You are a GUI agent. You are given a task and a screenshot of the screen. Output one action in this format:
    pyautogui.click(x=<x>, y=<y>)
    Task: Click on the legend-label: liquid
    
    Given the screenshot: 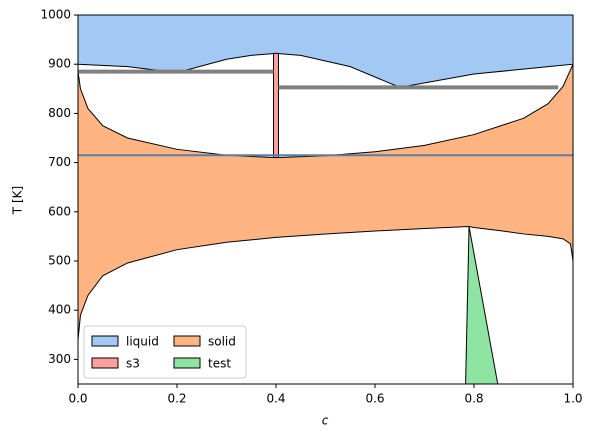 What is the action you would take?
    pyautogui.click(x=142, y=342)
    